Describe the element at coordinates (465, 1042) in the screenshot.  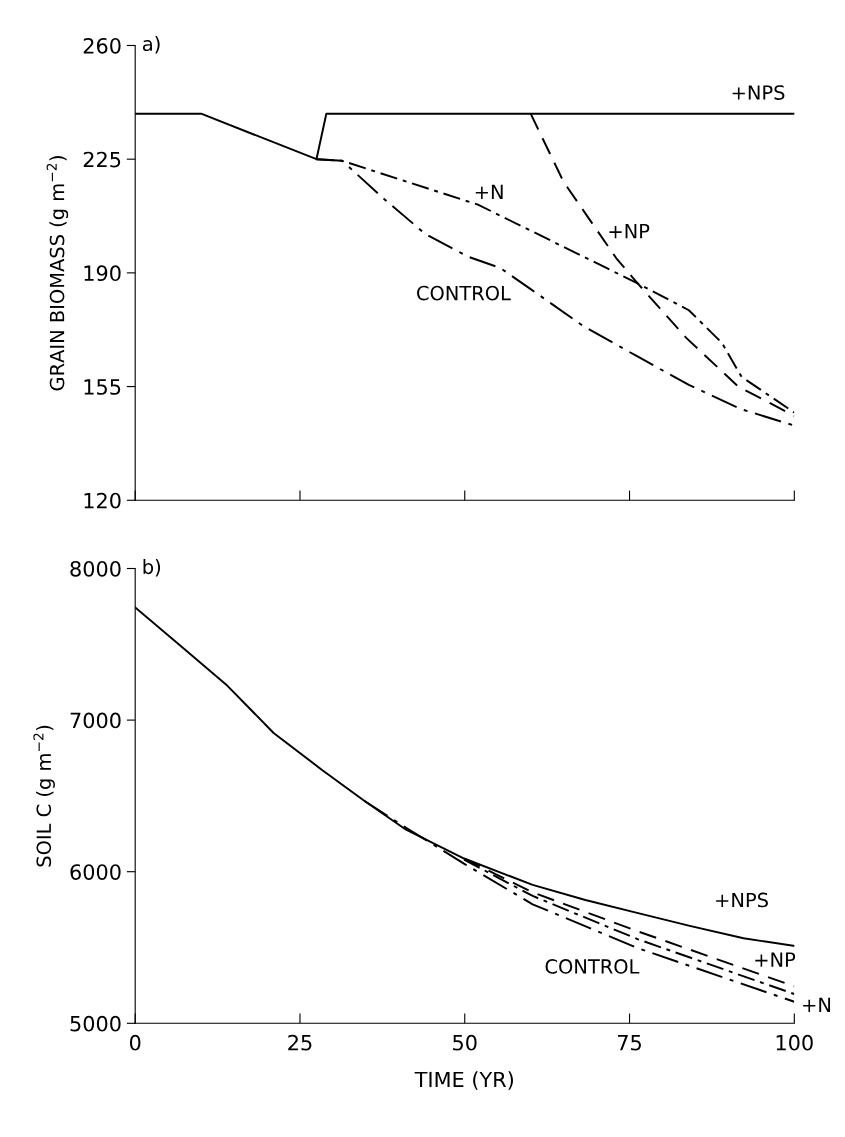
I see `x-tick-label: 50` at that location.